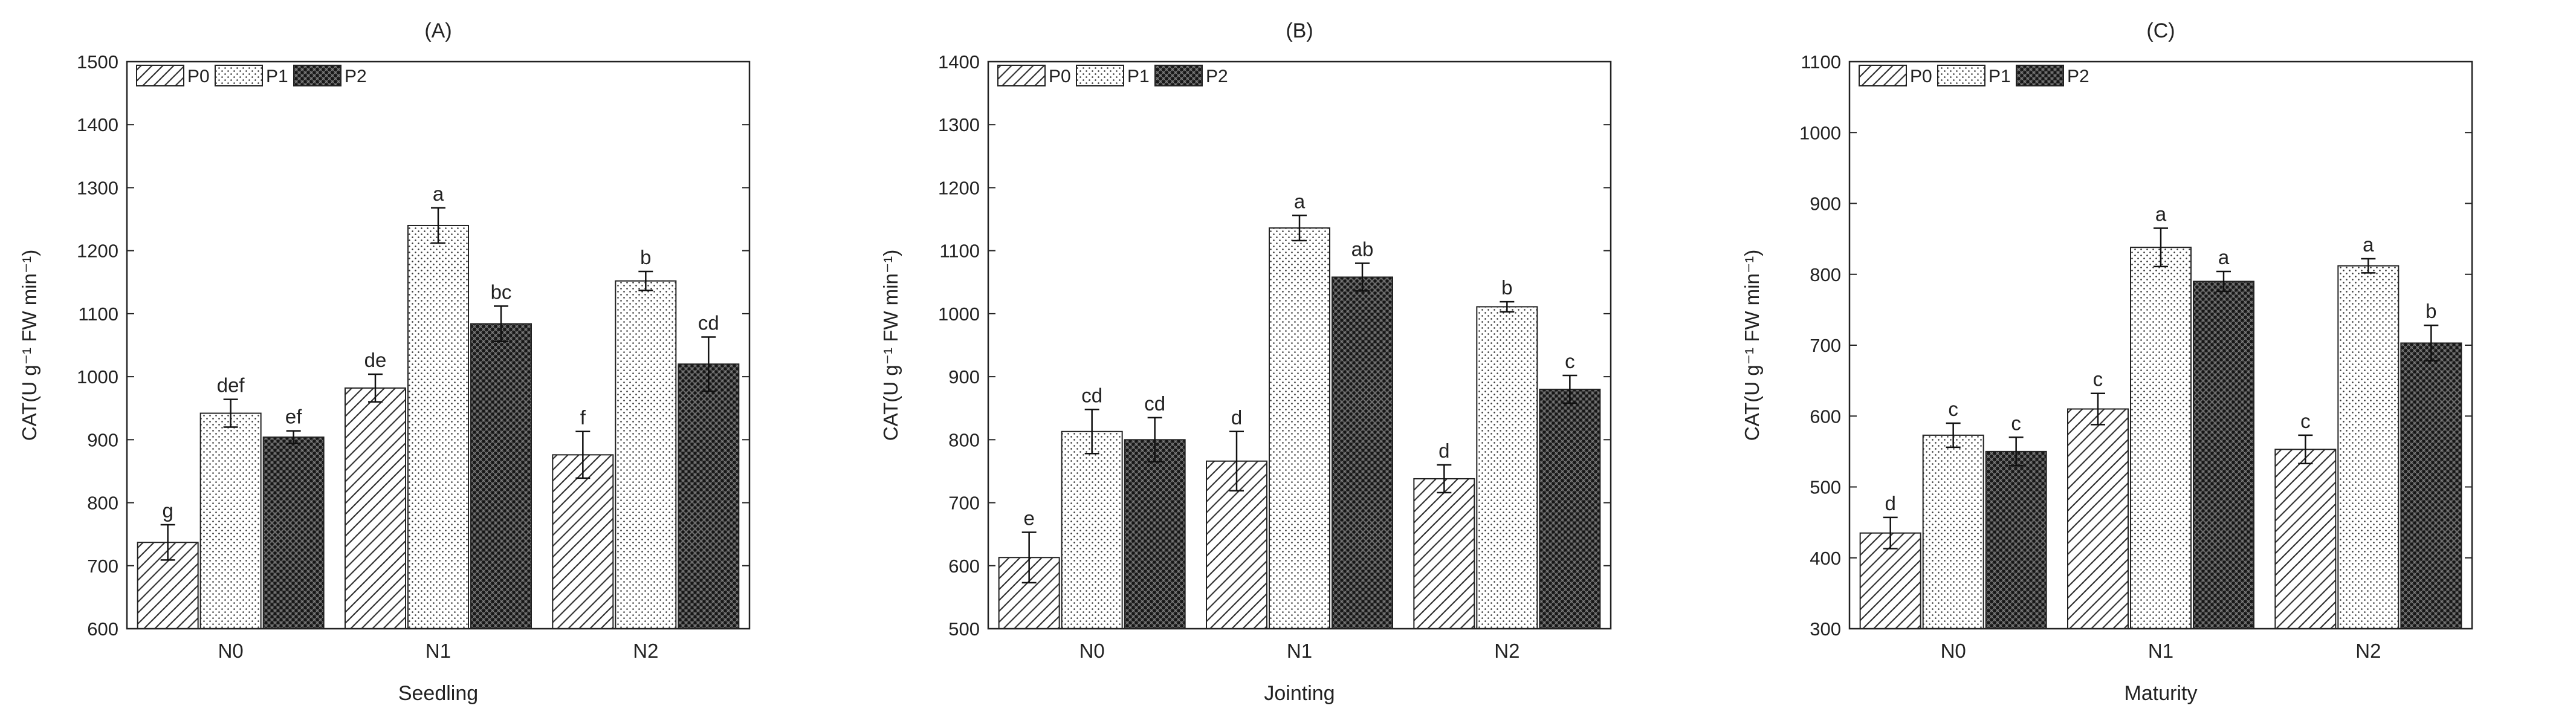 Image resolution: width=2576 pixels, height=720 pixels. Describe the element at coordinates (583, 417) in the screenshot. I see `significance-letter: f` at that location.